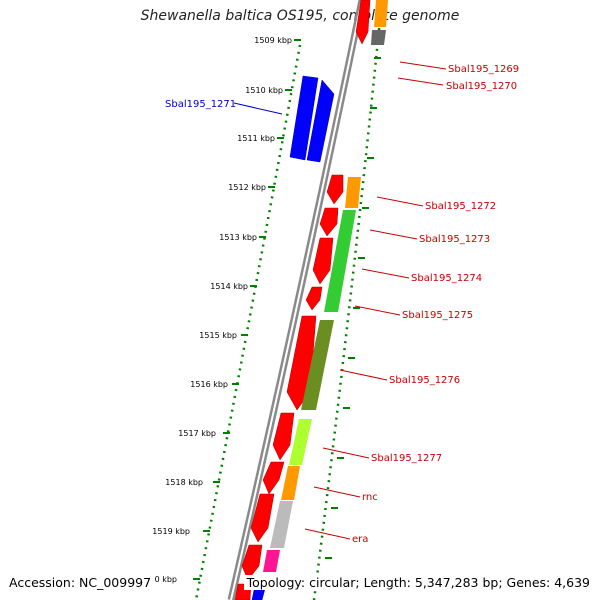 Image resolution: width=600 pixels, height=600 pixels. What do you see at coordinates (247, 187) in the screenshot?
I see `kbp-label: 1512 kbp` at bounding box center [247, 187].